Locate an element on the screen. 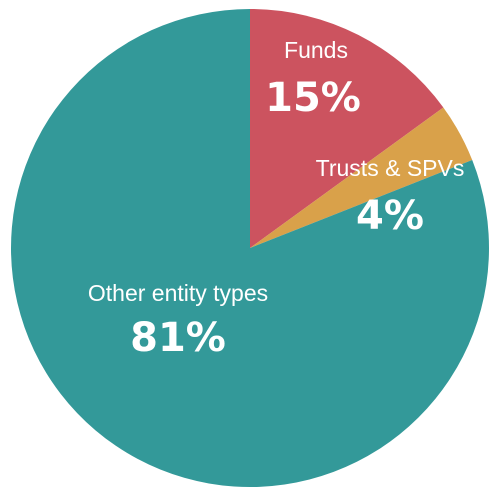  slice-label: Trusts & SPVs is located at coordinates (390, 168).